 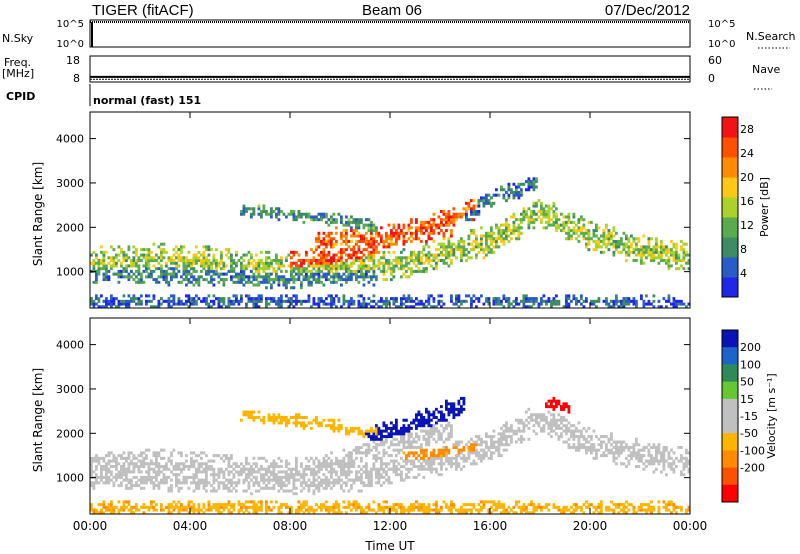 What do you see at coordinates (747, 153) in the screenshot?
I see `colorbar-tick-label: 24` at bounding box center [747, 153].